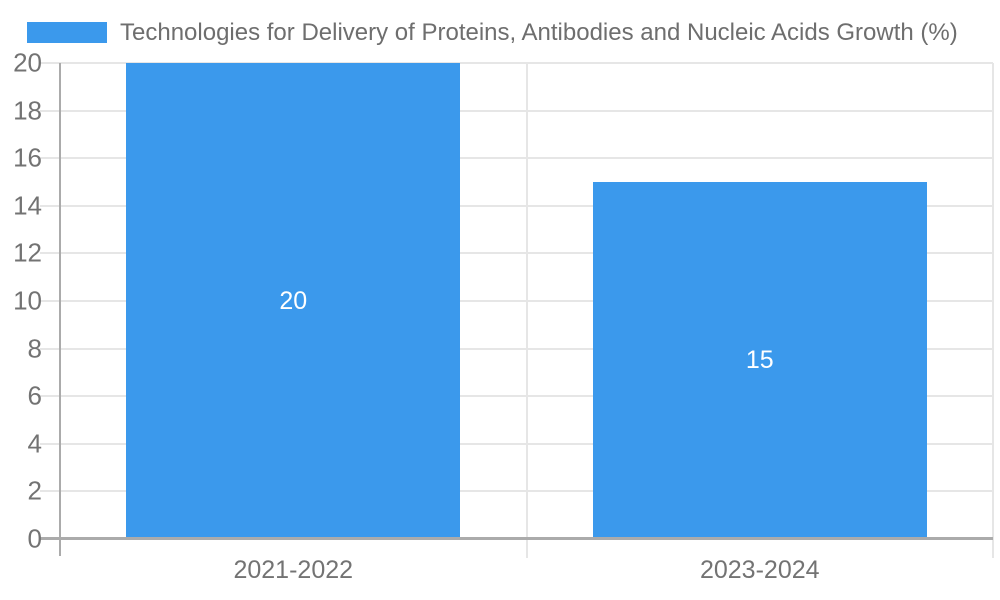 Image resolution: width=1000 pixels, height=600 pixels. I want to click on x-tick-label: 2023-2024, so click(759, 570).